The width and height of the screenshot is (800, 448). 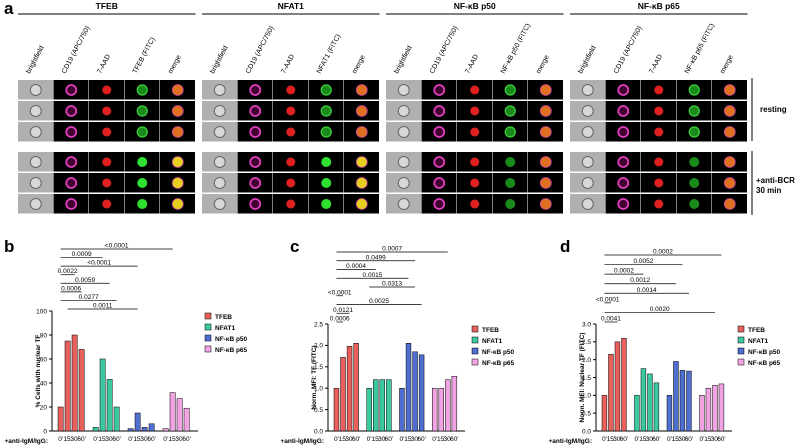 I want to click on p-value: 0.0006, so click(x=340, y=319).